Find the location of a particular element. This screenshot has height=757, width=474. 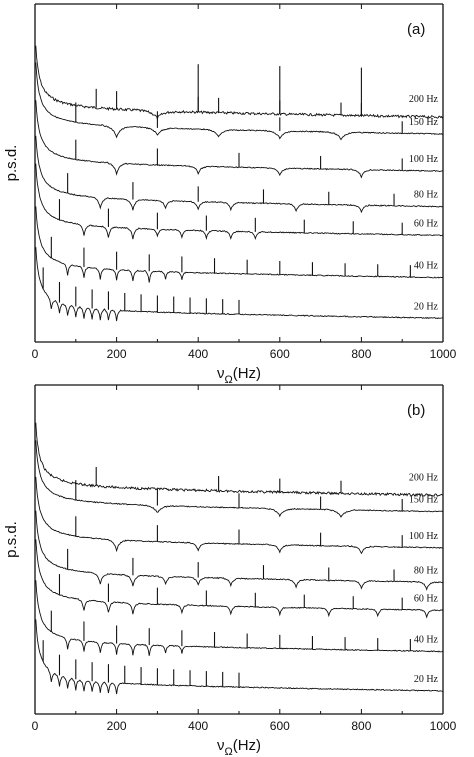

panel-label: (b) is located at coordinates (416, 410).